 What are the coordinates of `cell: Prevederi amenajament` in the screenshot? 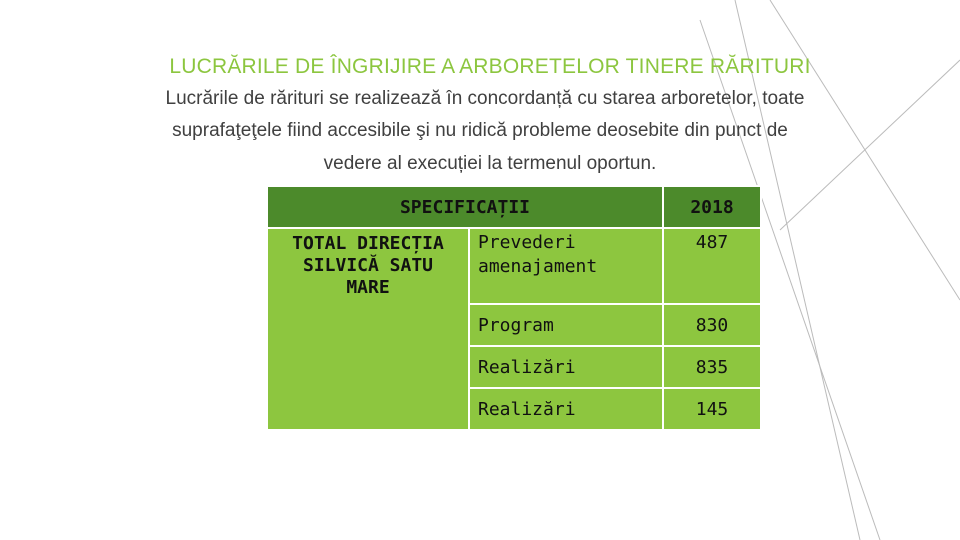 It's located at (566, 266).